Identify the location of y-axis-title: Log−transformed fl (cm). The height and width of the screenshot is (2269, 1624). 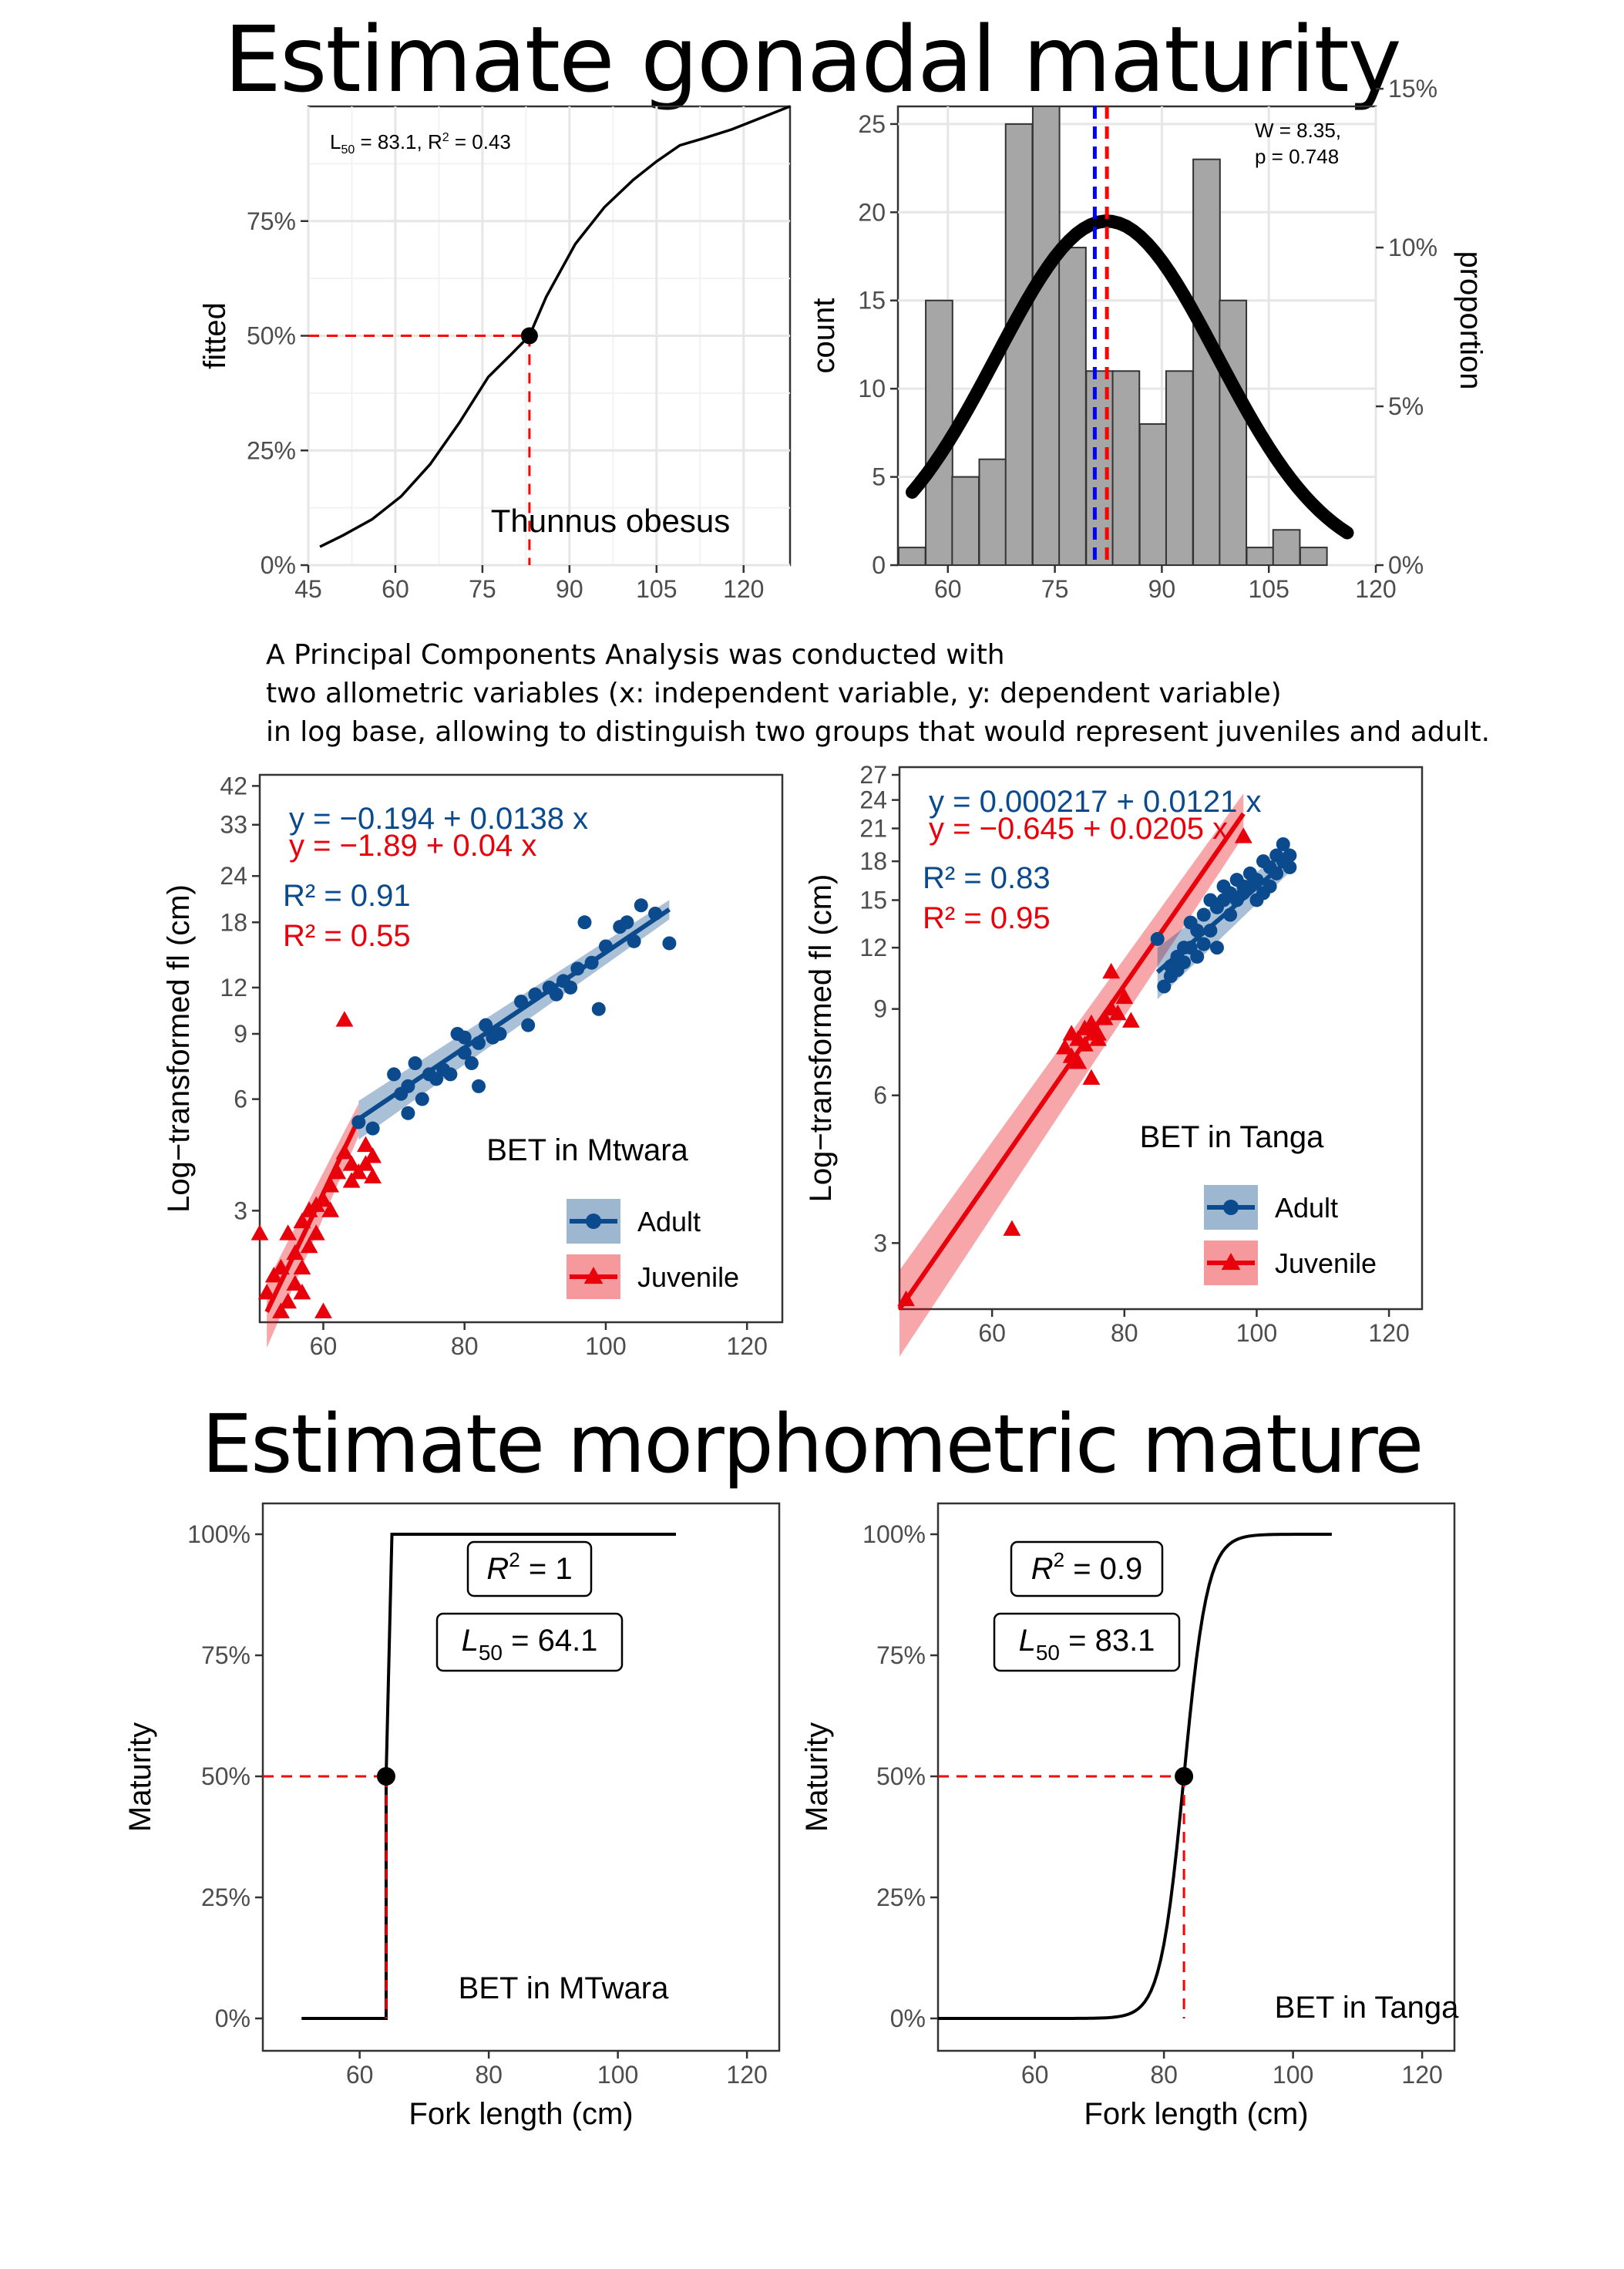
(821, 1038).